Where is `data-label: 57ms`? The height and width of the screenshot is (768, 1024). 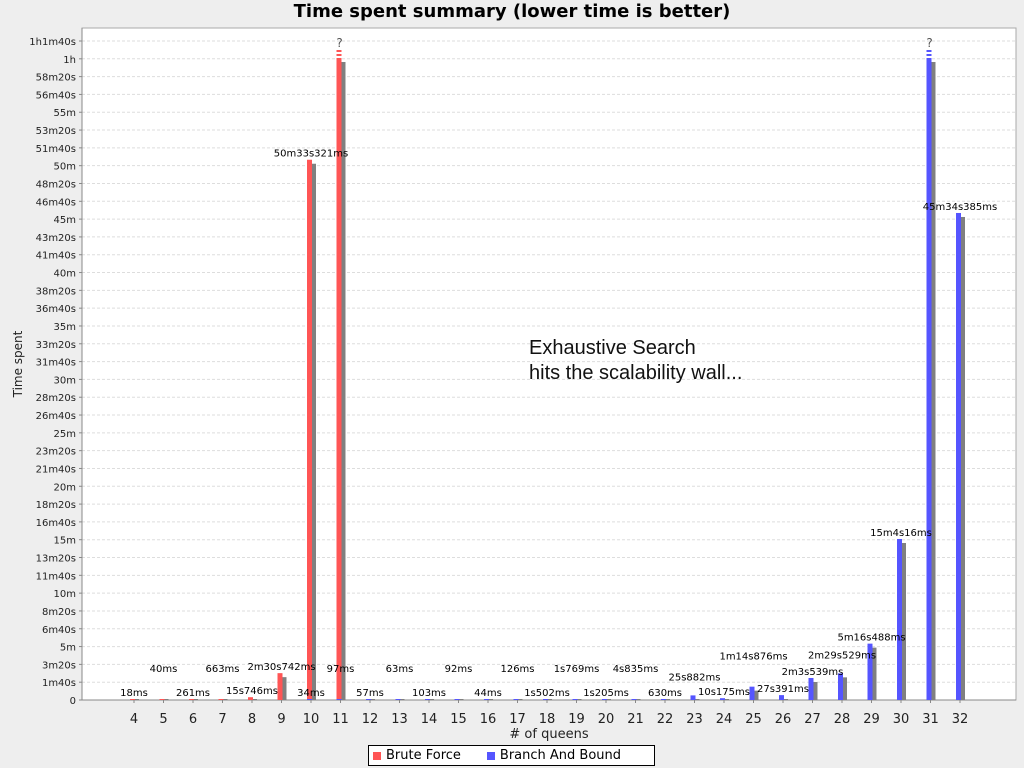 data-label: 57ms is located at coordinates (370, 693).